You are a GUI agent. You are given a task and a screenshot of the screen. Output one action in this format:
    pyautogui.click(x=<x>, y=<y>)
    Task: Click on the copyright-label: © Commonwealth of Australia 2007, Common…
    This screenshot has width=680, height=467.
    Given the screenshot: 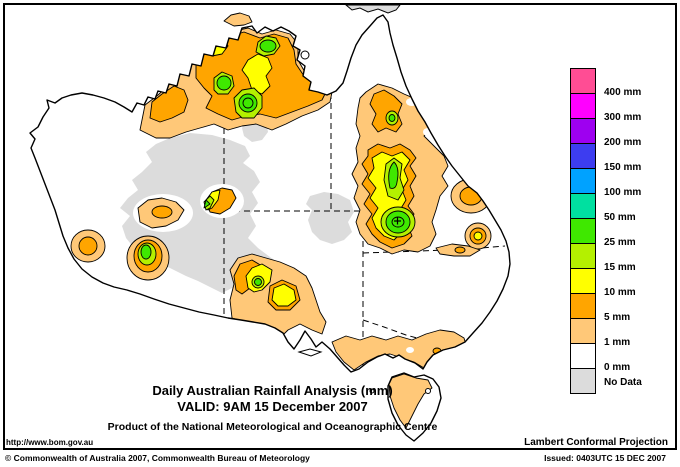 What is the action you would take?
    pyautogui.click(x=157, y=458)
    